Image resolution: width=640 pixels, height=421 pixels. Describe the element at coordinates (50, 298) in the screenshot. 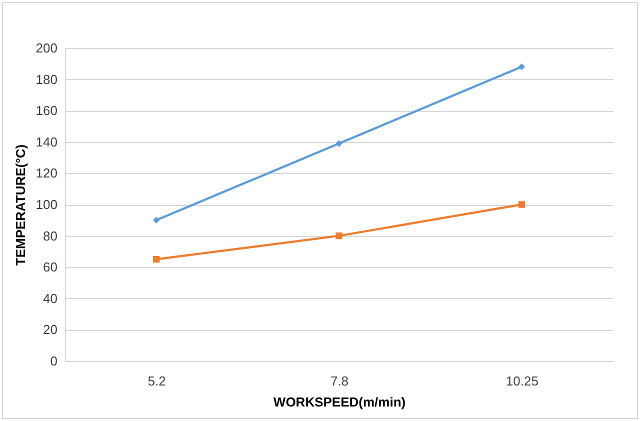

I see `y-tick-label: 40` at that location.